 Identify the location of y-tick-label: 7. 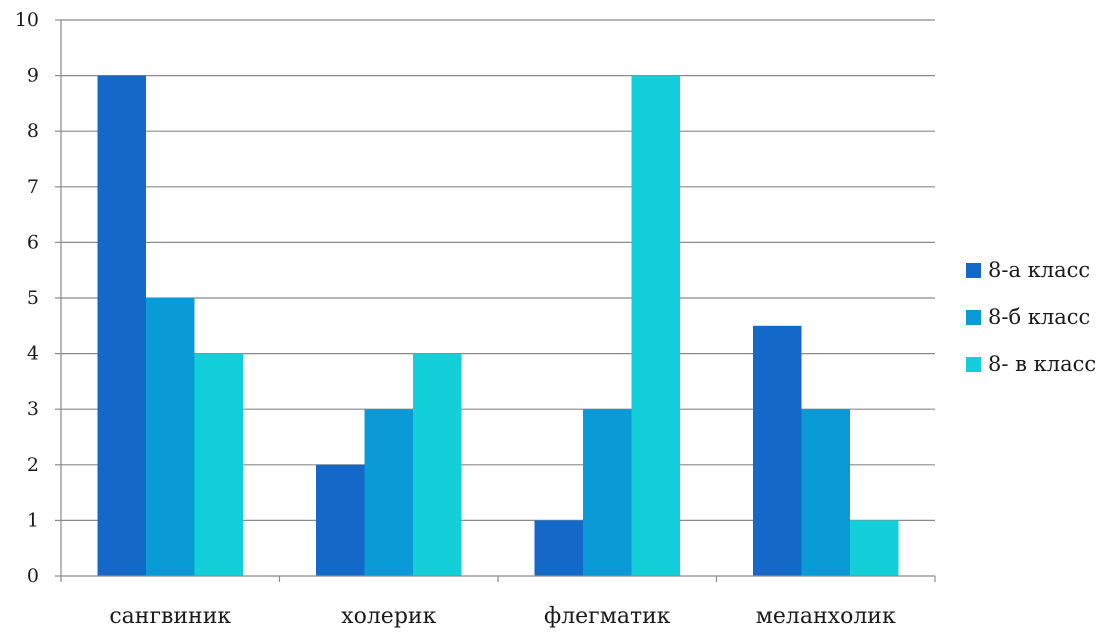
(33, 187).